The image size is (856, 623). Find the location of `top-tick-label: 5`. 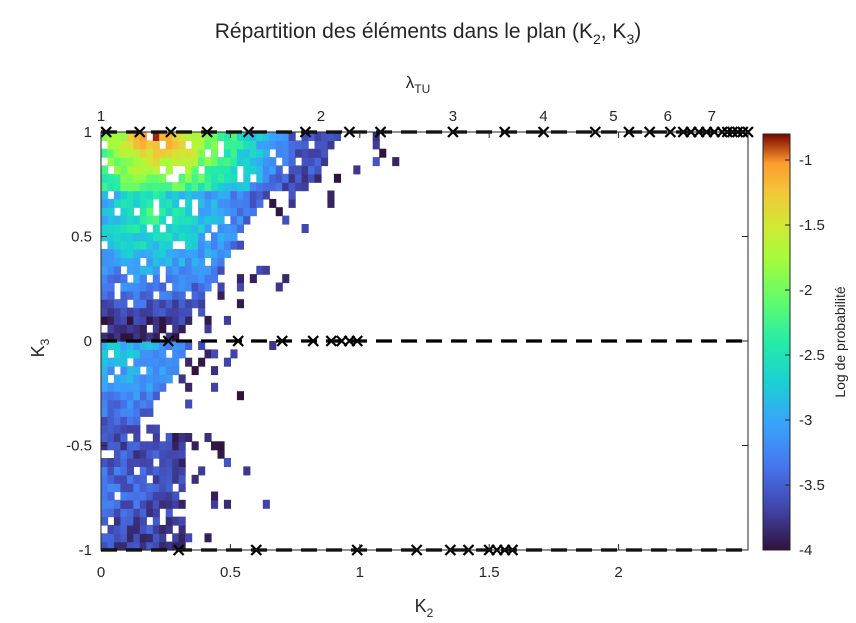

top-tick-label: 5 is located at coordinates (613, 116).